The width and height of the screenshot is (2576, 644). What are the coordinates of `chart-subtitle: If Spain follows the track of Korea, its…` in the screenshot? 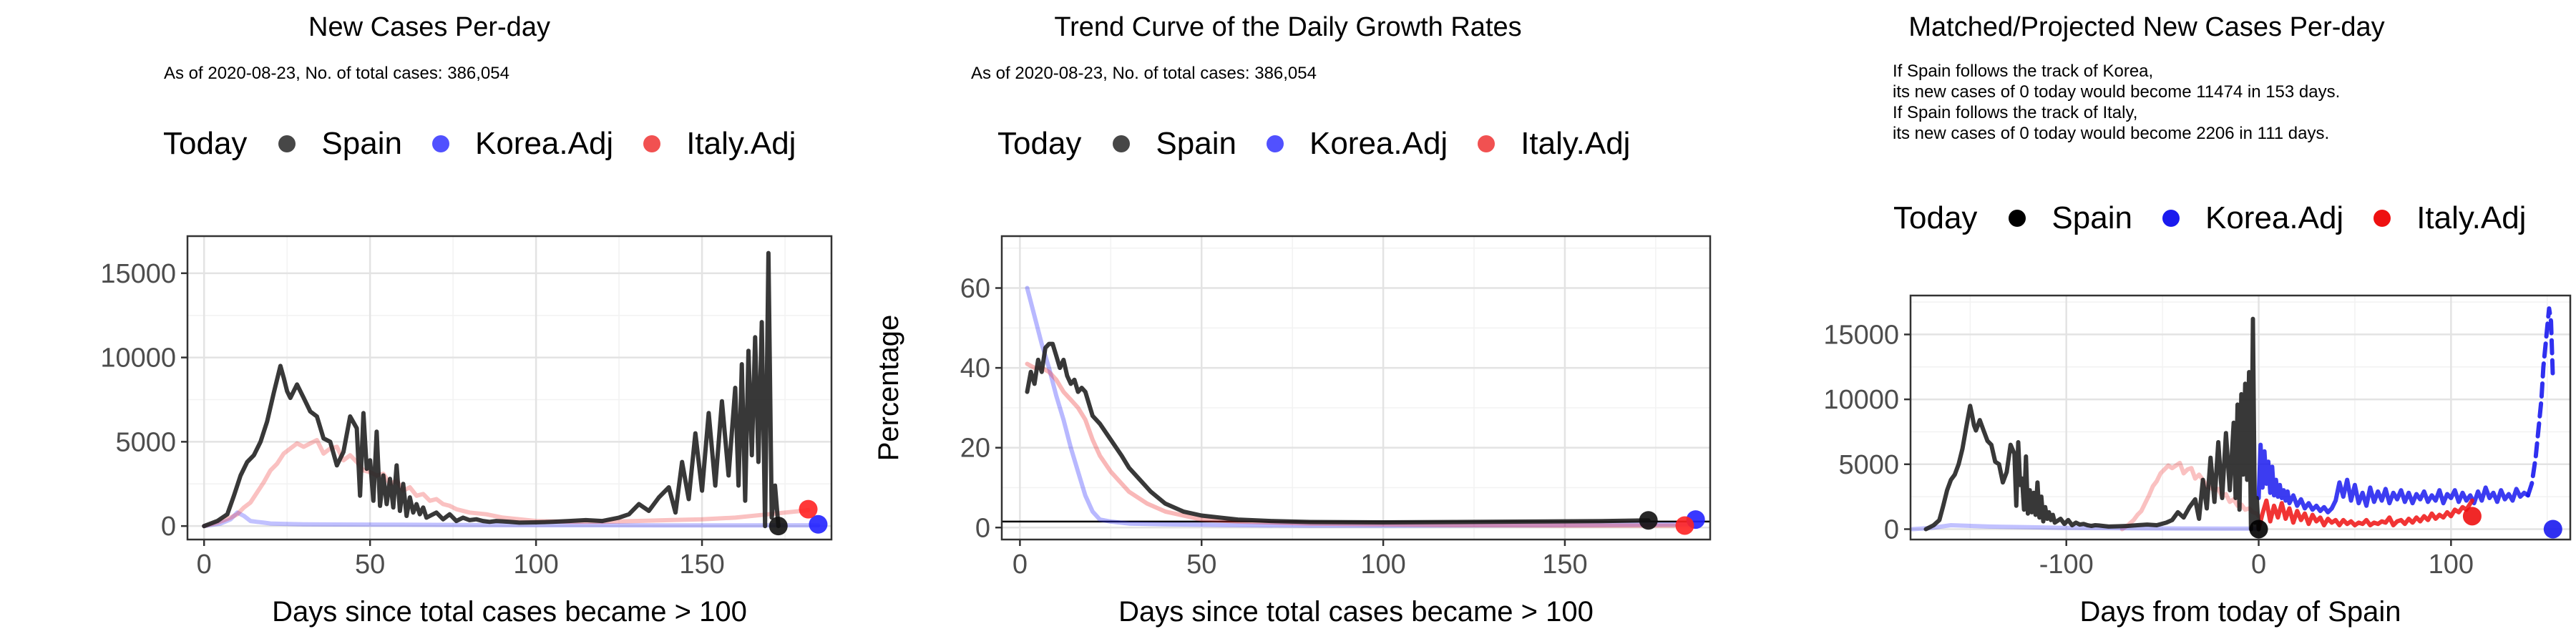 It's located at (2116, 102).